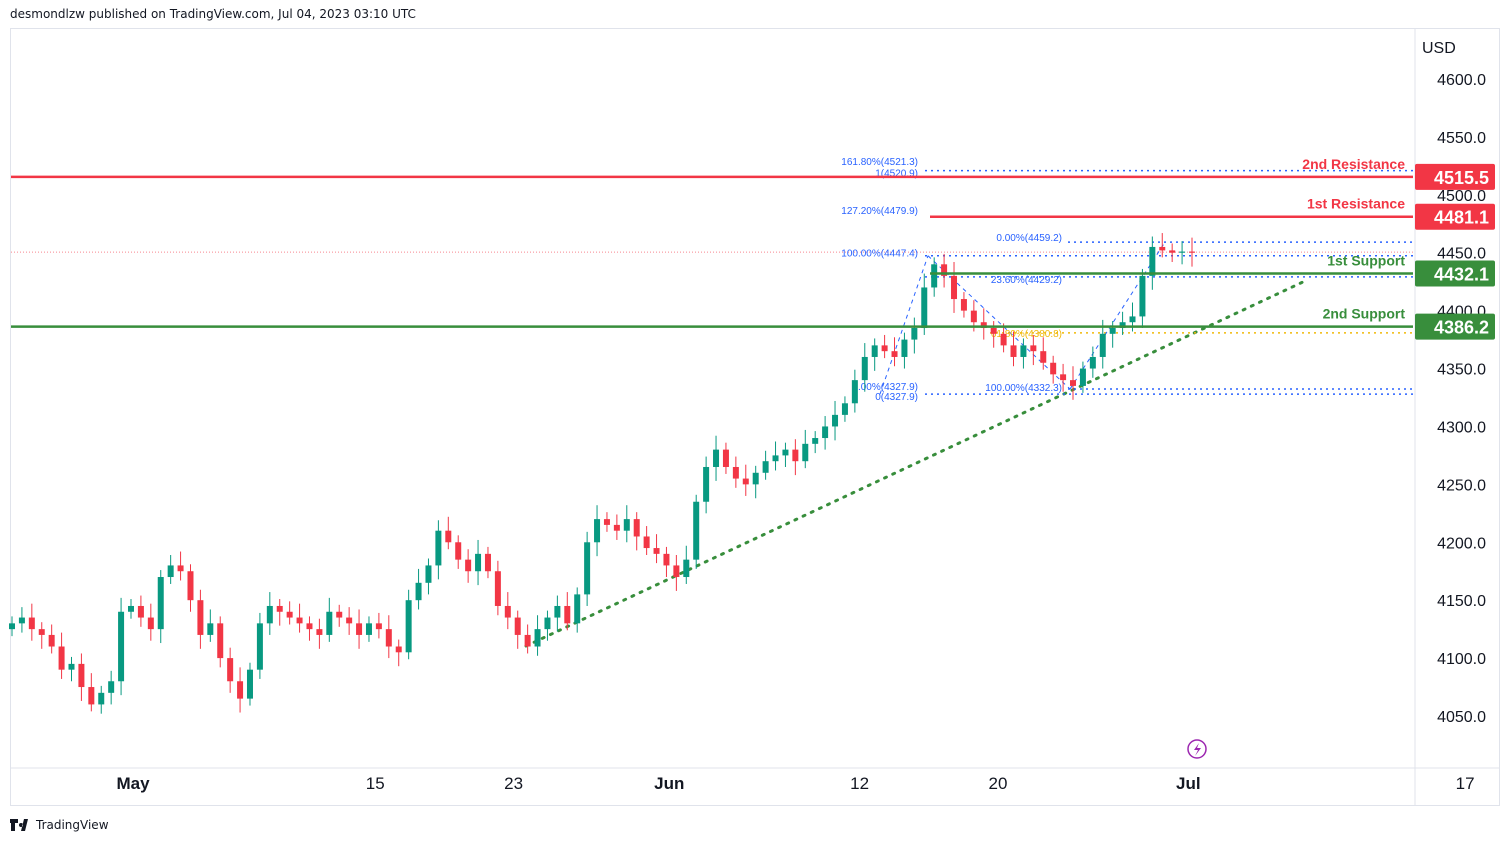 The height and width of the screenshot is (842, 1510). I want to click on lightning-icon, so click(1197, 749).